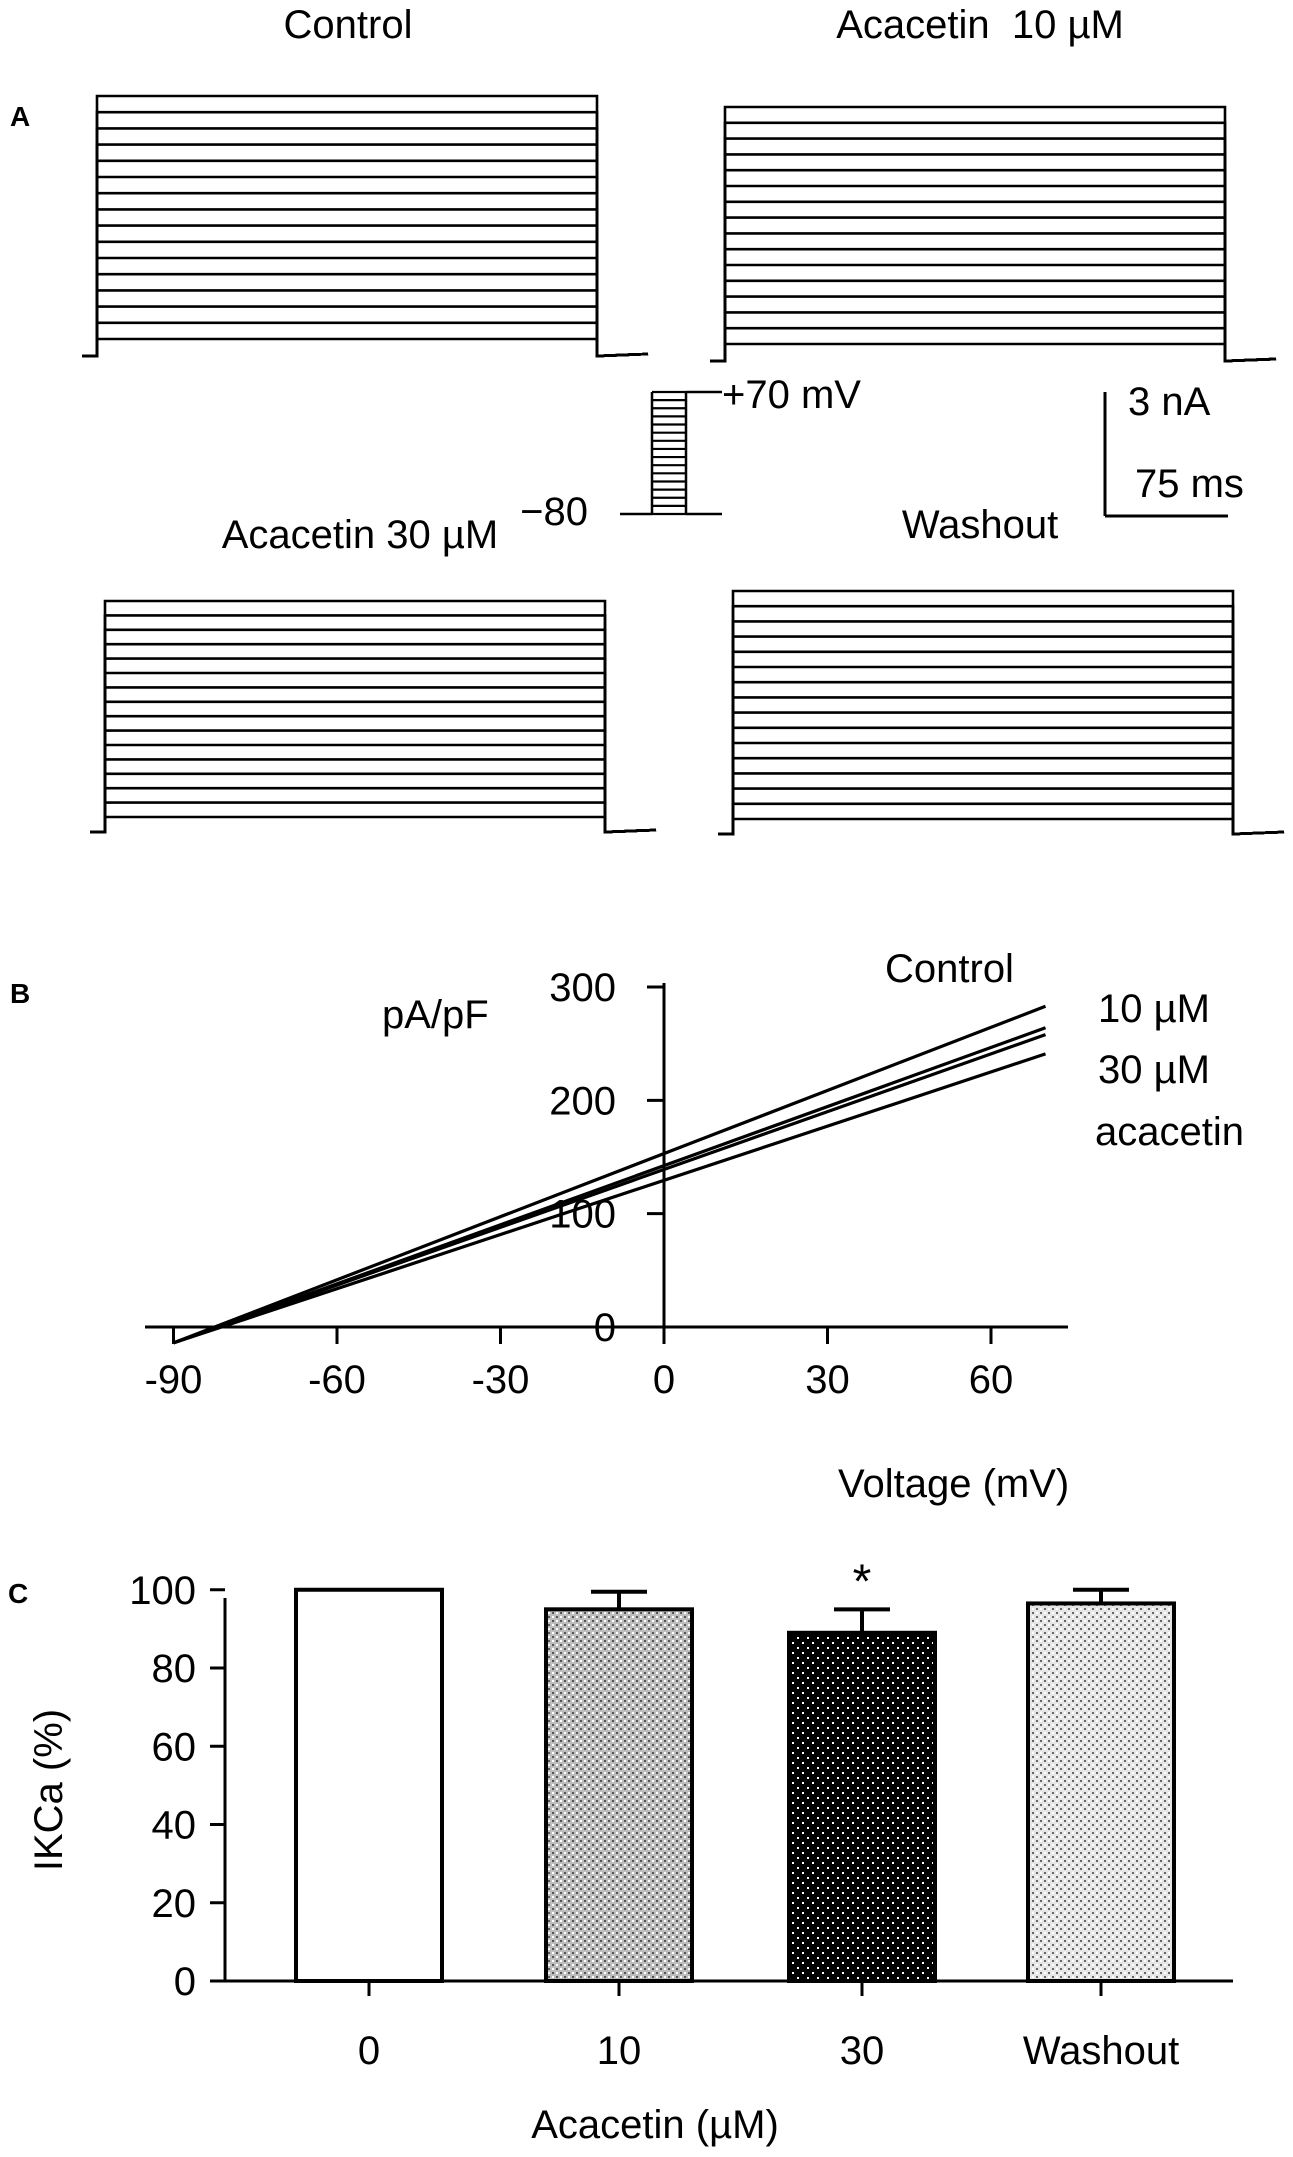 The height and width of the screenshot is (2157, 1293). Describe the element at coordinates (1154, 1009) in the screenshot. I see `legend-label-10uM: 10 µM` at that location.